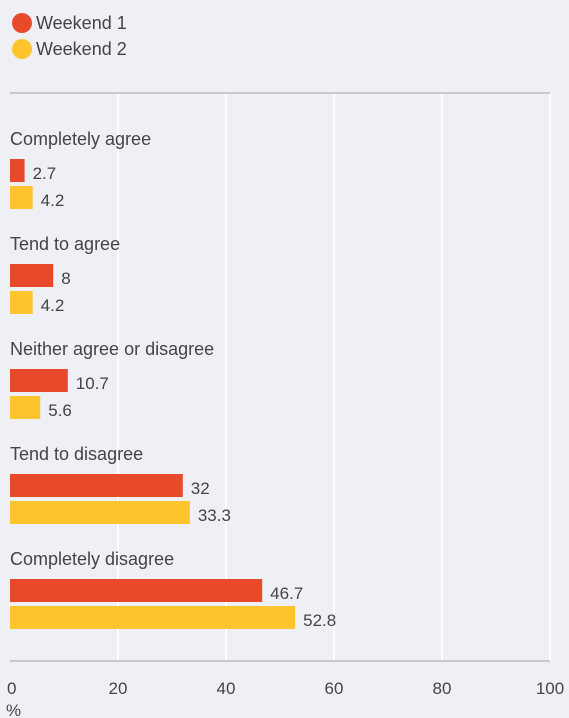  Describe the element at coordinates (118, 688) in the screenshot. I see `x-tick-label: 20` at that location.